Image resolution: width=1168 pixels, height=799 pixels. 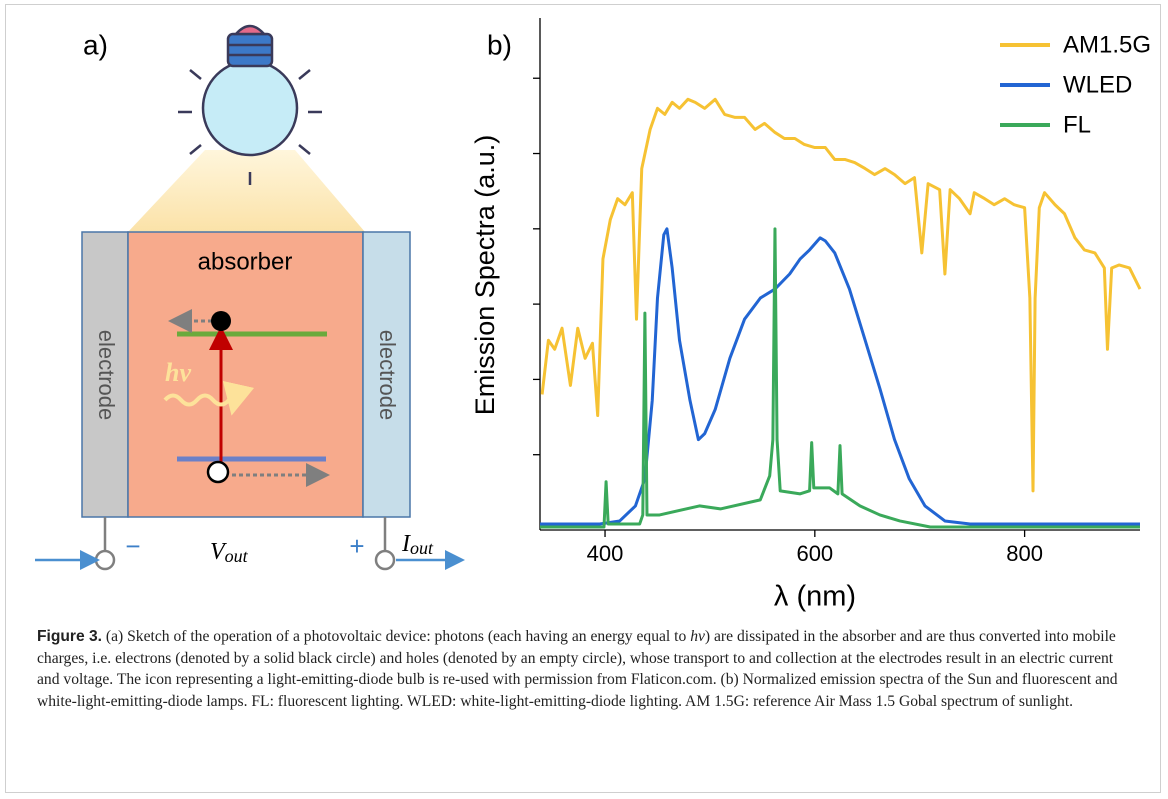 What do you see at coordinates (1097, 84) in the screenshot?
I see `legend-label: WLED` at bounding box center [1097, 84].